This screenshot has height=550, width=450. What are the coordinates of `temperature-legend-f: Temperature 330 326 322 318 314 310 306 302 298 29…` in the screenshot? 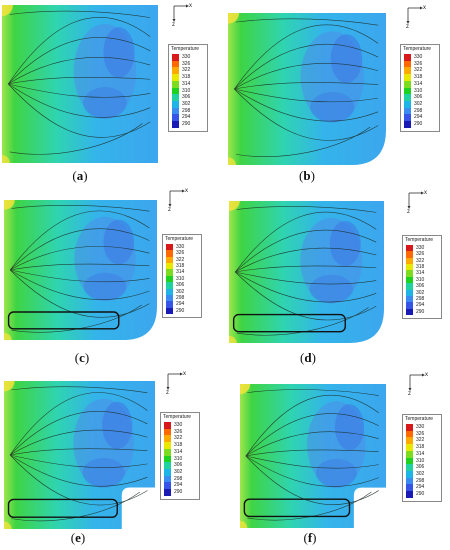 It's located at (422, 458).